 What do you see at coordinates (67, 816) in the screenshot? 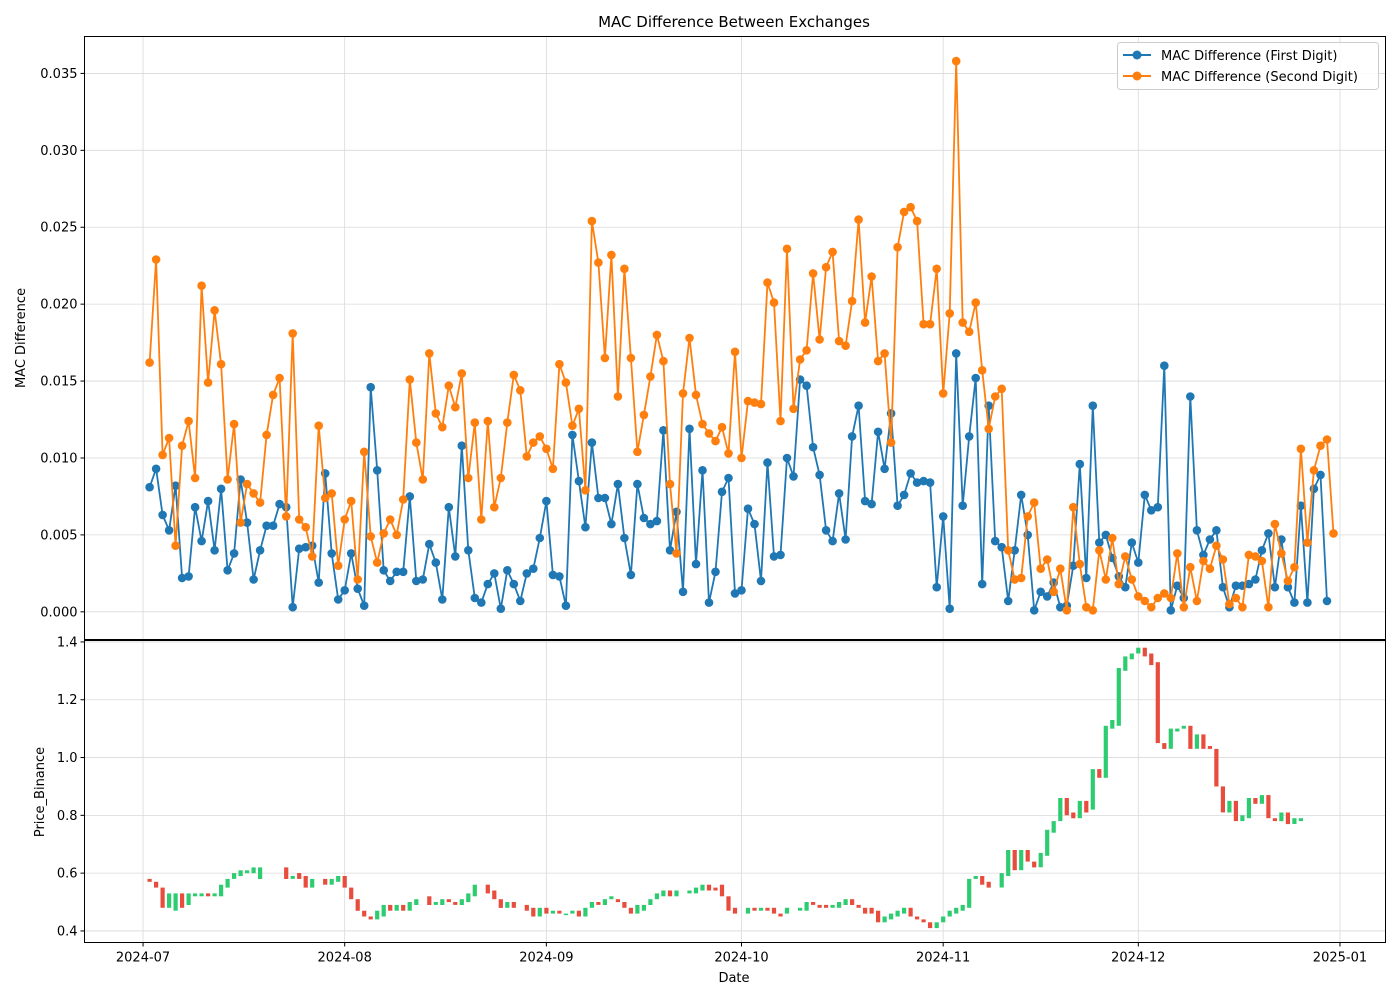
I see `price-y-tick-label: 0.8` at bounding box center [67, 816].